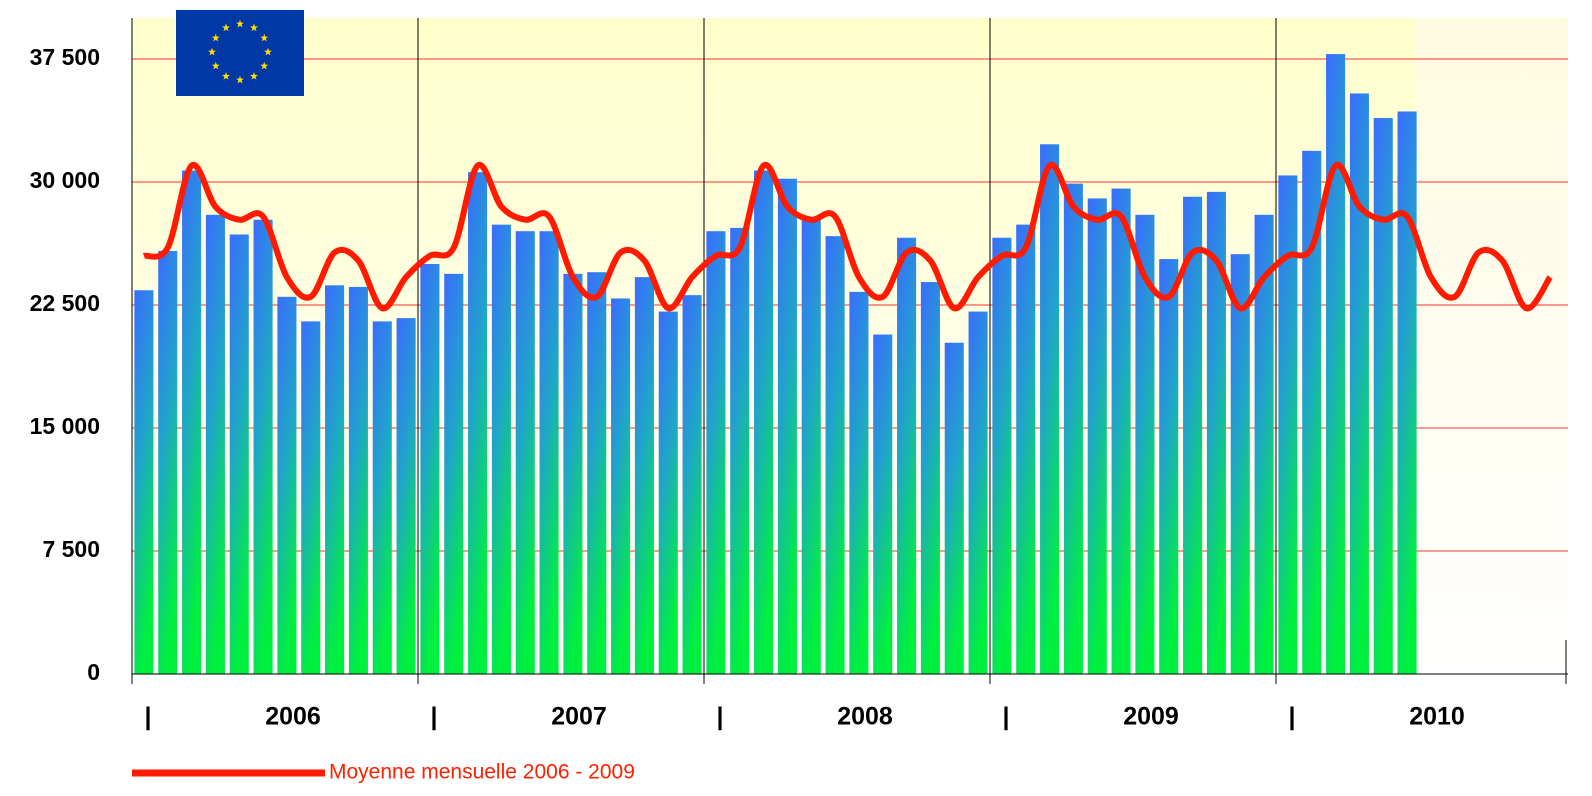 The height and width of the screenshot is (796, 1592). Describe the element at coordinates (71, 549) in the screenshot. I see `y-tick-label: 7 500` at that location.